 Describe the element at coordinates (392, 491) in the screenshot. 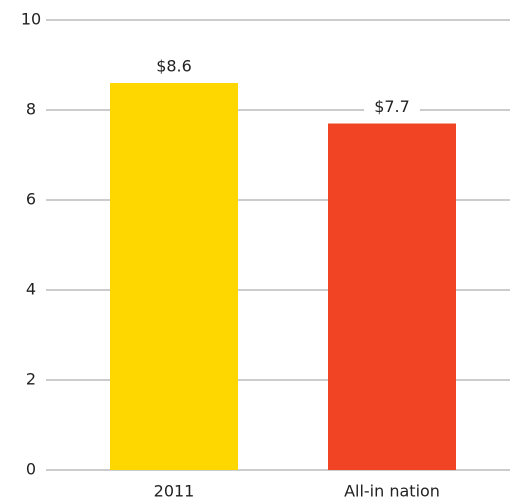

I see `x-tick-label: All-in nation` at that location.